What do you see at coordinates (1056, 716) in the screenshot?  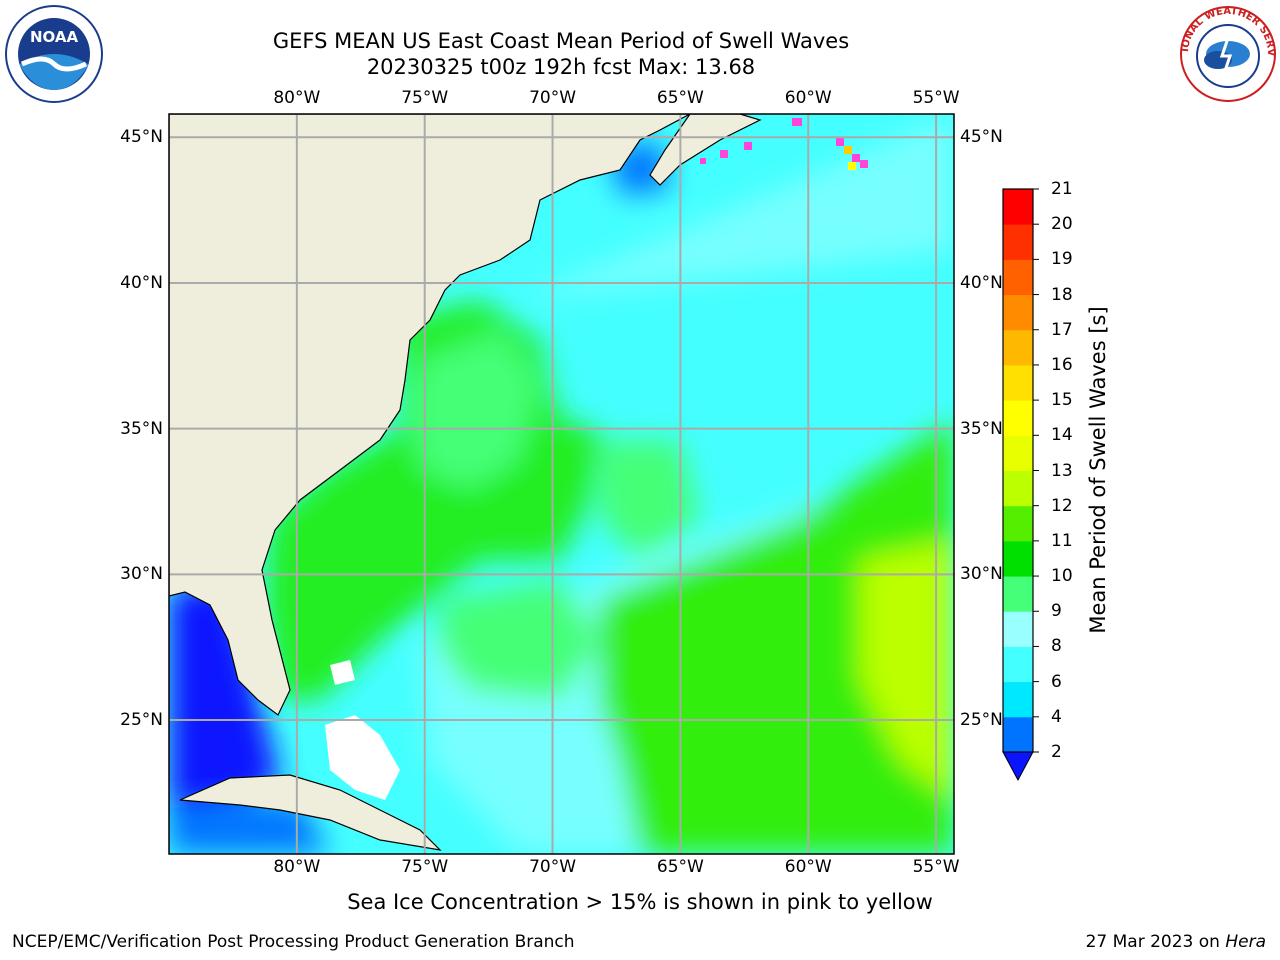 I see `colorbar-tick-label: 4` at bounding box center [1056, 716].